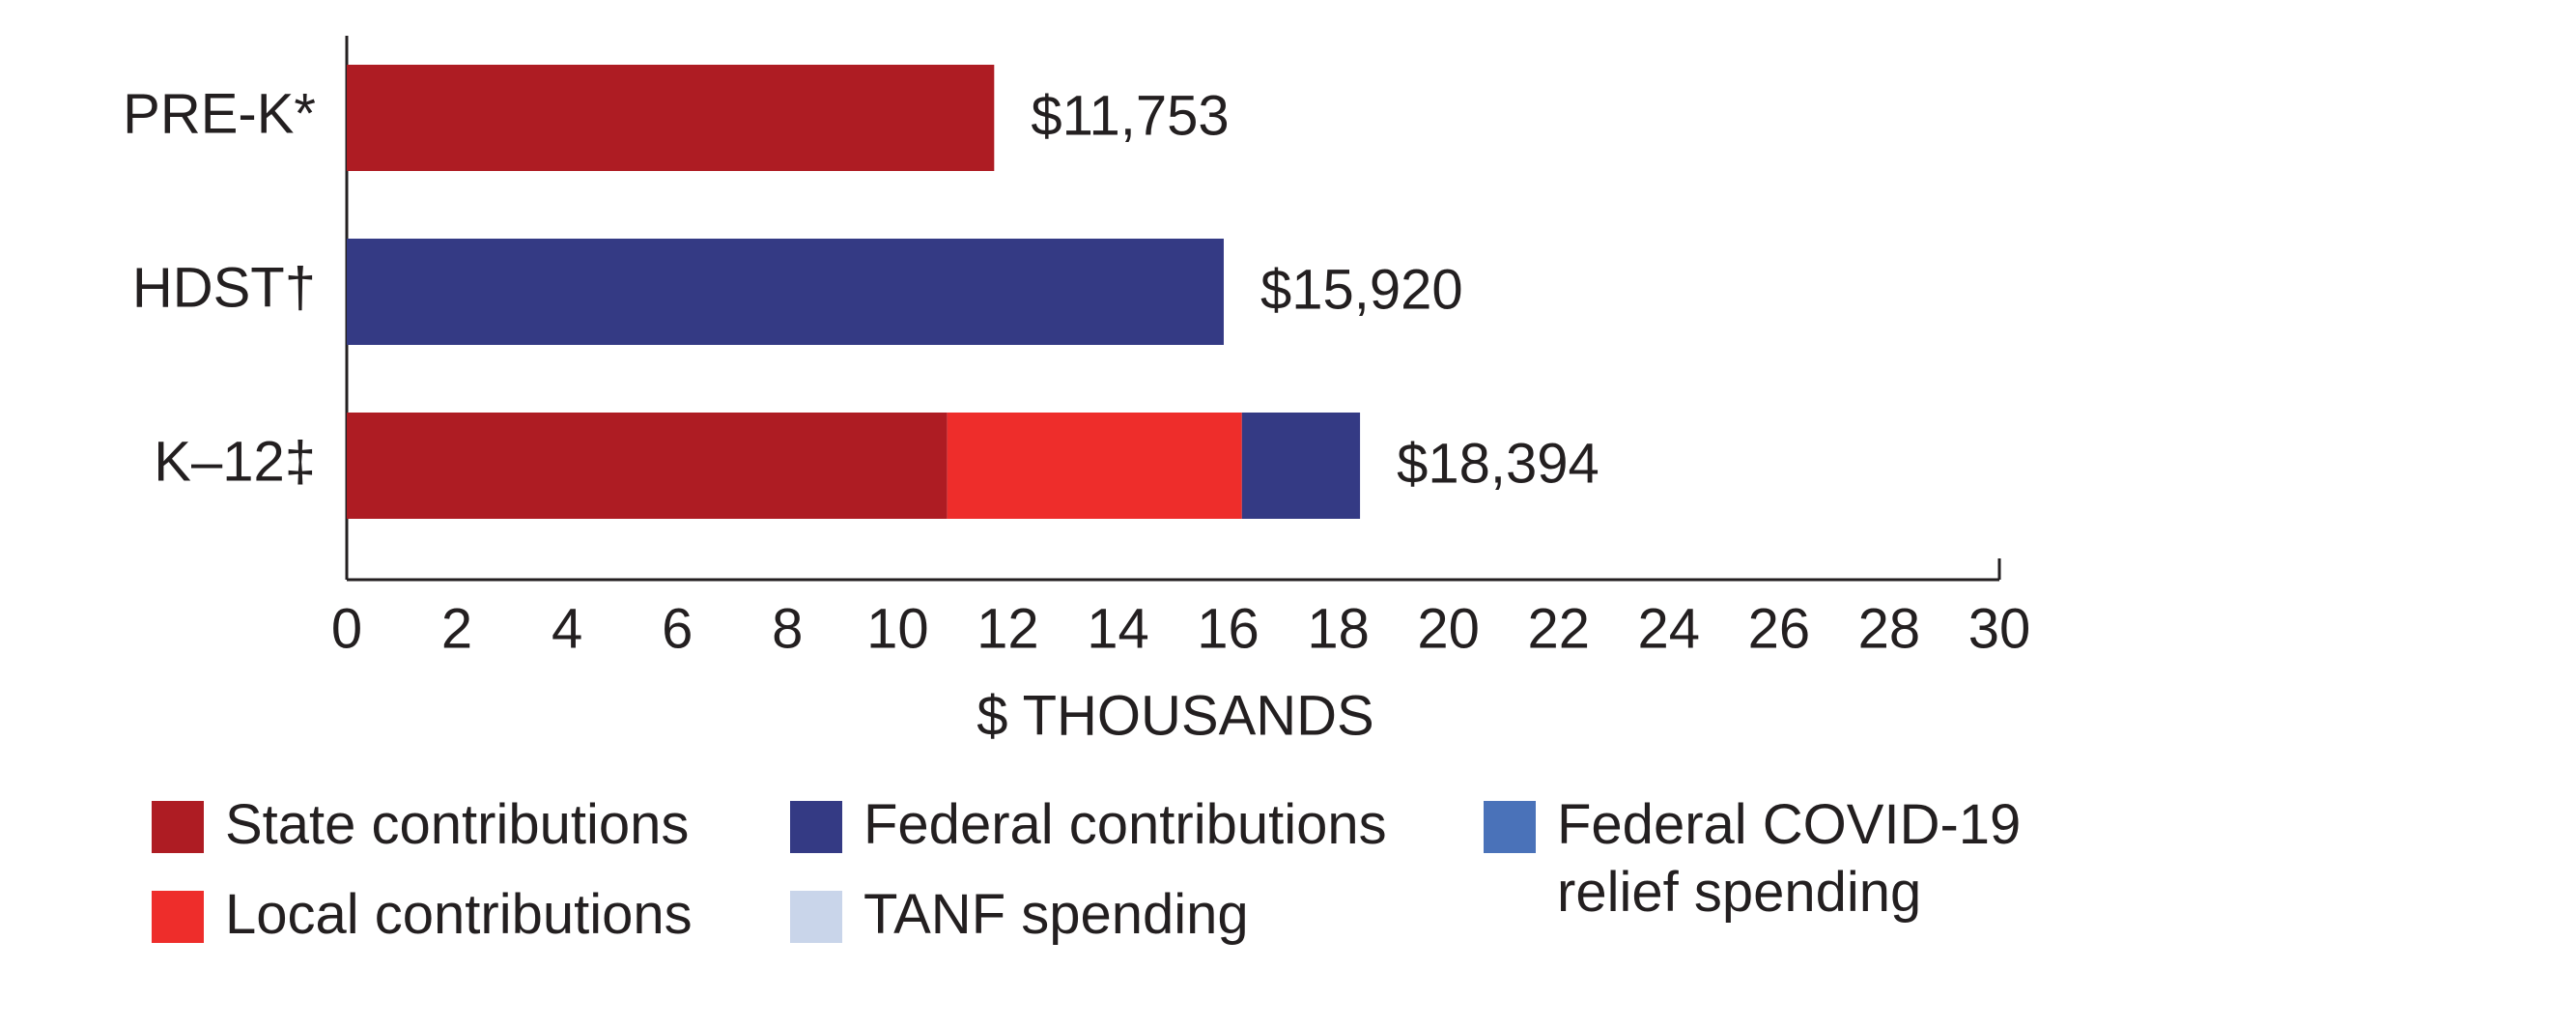 This screenshot has width=2576, height=1027. Describe the element at coordinates (1228, 628) in the screenshot. I see `x-tick-label: 16` at that location.